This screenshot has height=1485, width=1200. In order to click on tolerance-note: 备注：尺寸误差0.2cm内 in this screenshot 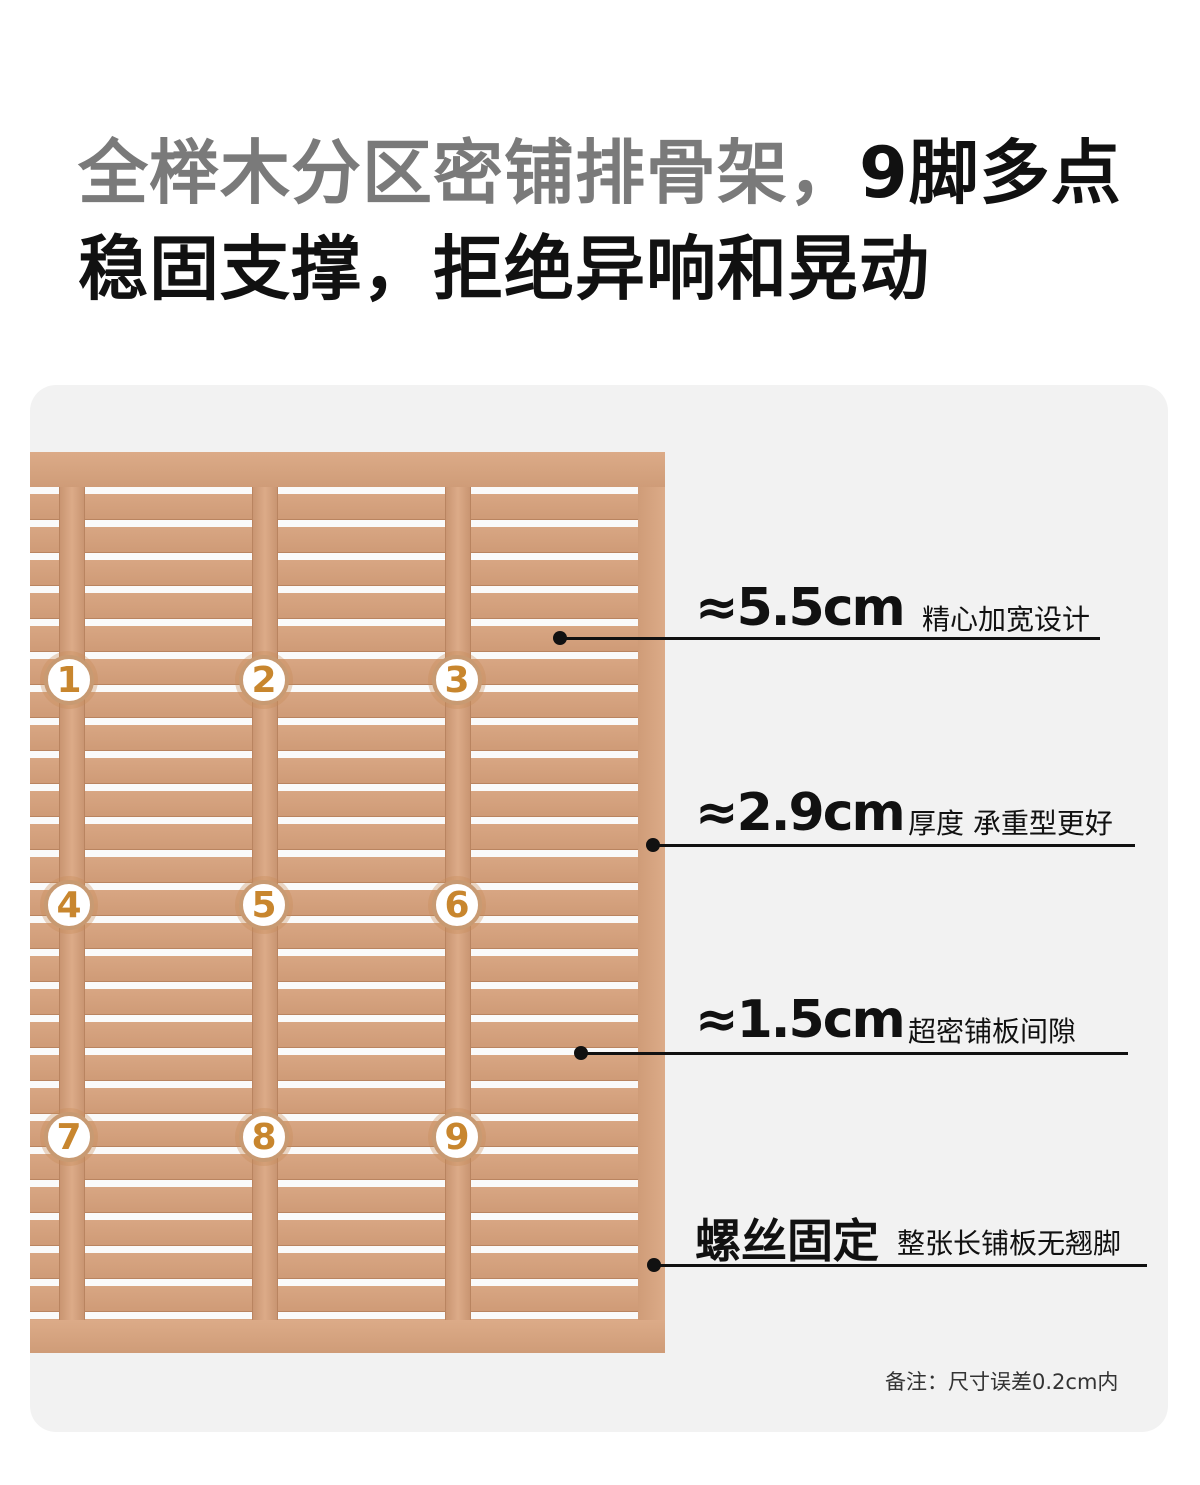, I will do `click(1002, 1382)`.